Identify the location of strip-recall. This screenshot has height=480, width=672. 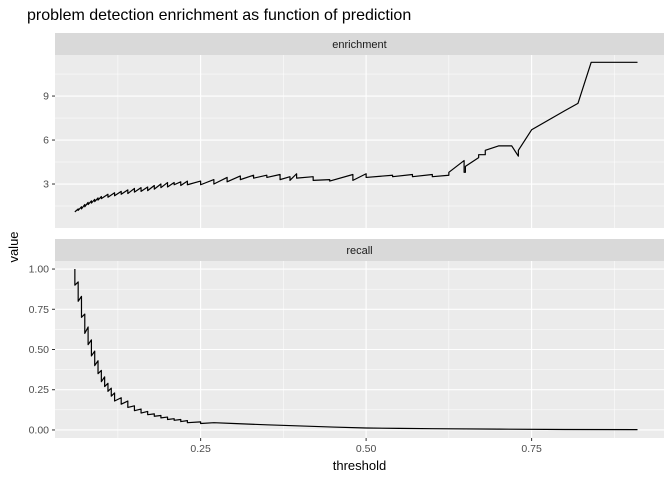
(359, 250).